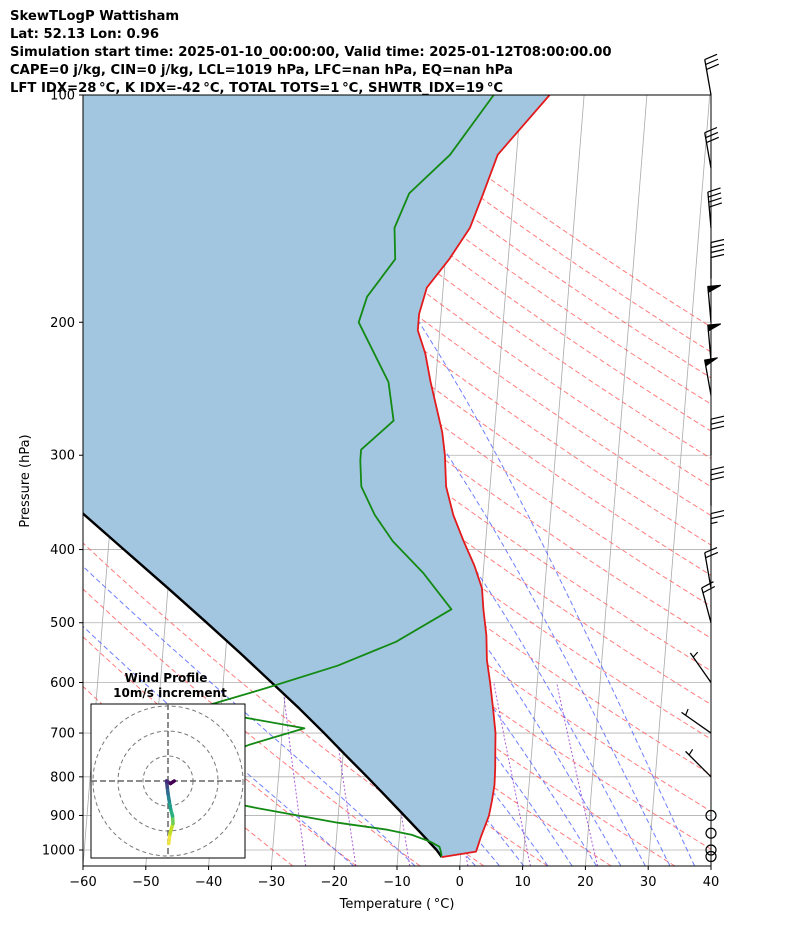 The image size is (794, 937). I want to click on hodograph-title: Wind Profile, so click(166, 678).